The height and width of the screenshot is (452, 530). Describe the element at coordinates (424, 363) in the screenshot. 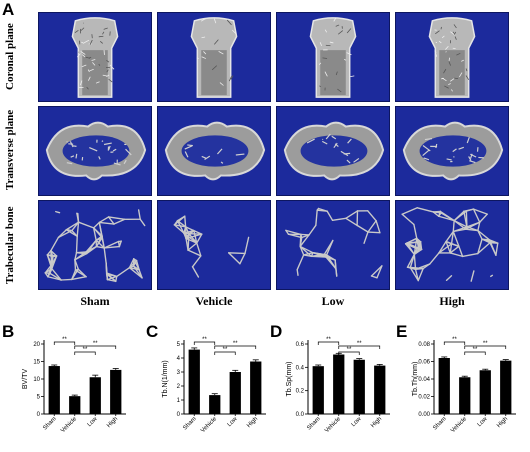

I see `y-tick-label: 0.06` at that location.